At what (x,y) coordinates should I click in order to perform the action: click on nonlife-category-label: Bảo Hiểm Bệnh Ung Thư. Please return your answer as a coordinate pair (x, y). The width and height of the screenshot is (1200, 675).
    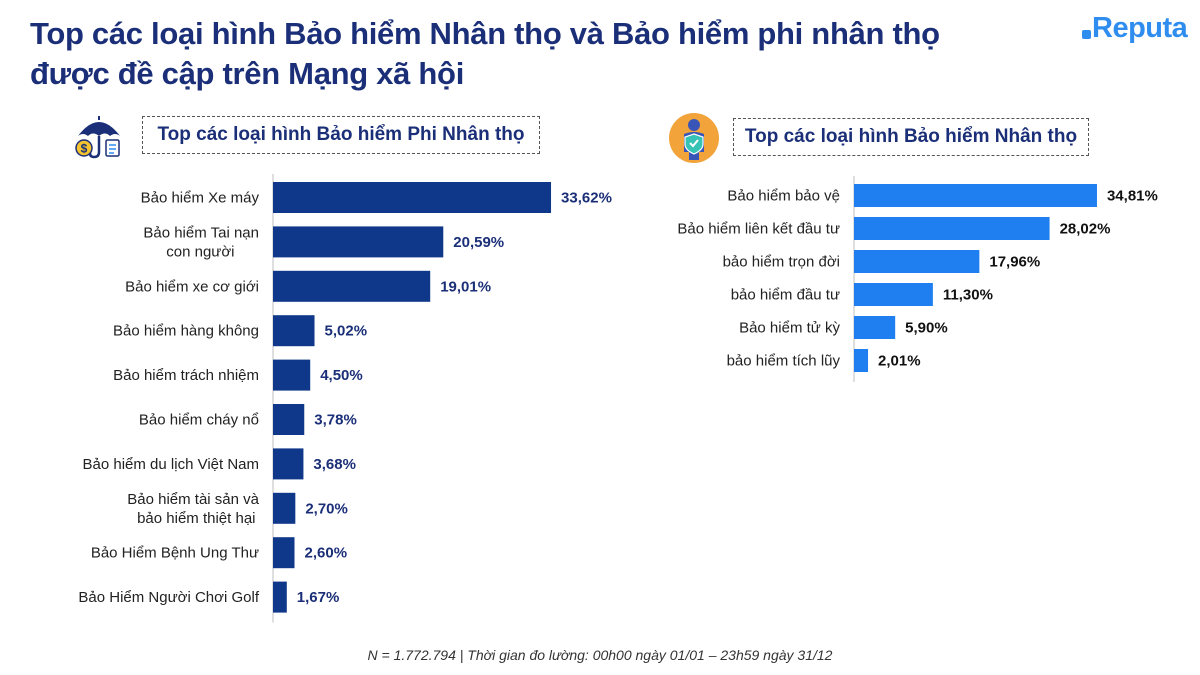
    Looking at the image, I should click on (175, 553).